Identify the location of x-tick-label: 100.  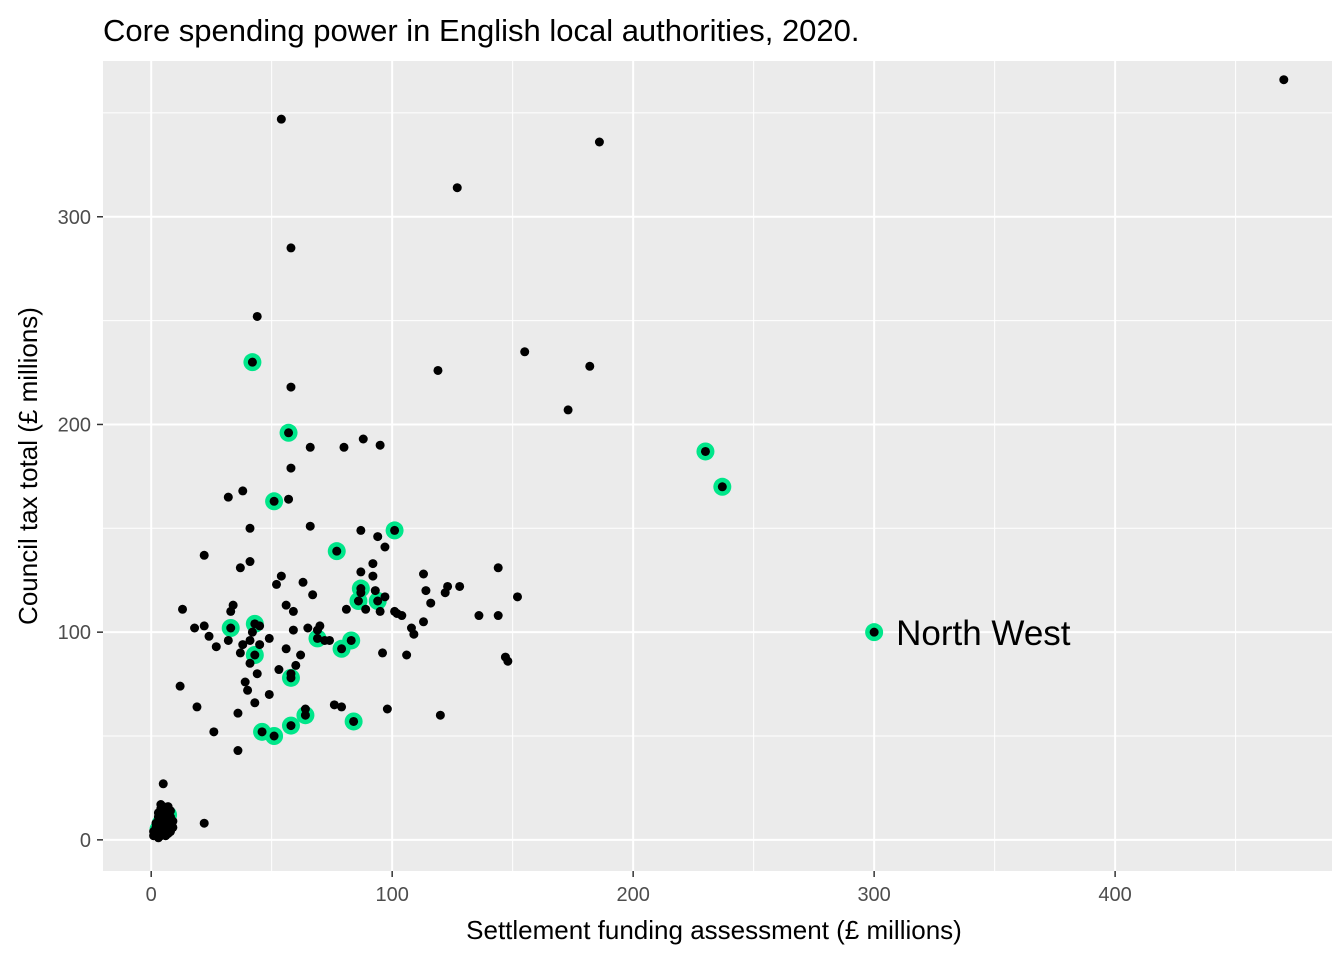
(391, 895).